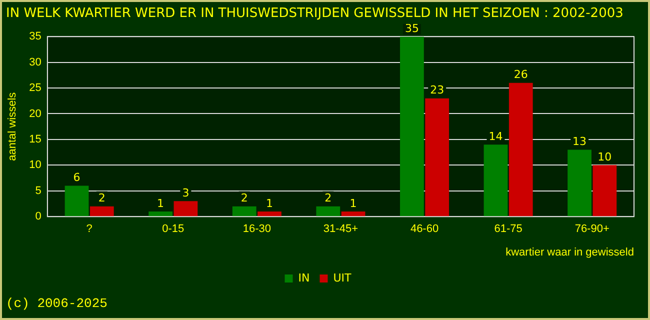 This screenshot has height=320, width=650. I want to click on y-axis-title: aantal wissels, so click(12, 126).